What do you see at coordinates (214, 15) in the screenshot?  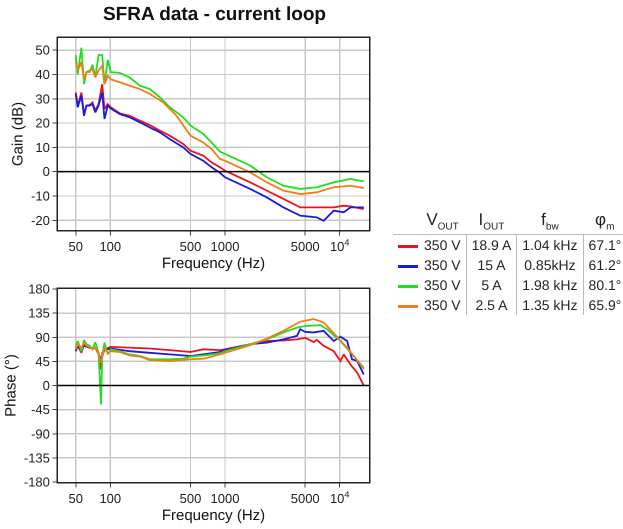 I see `chart-title: SFRA data - current loop` at bounding box center [214, 15].